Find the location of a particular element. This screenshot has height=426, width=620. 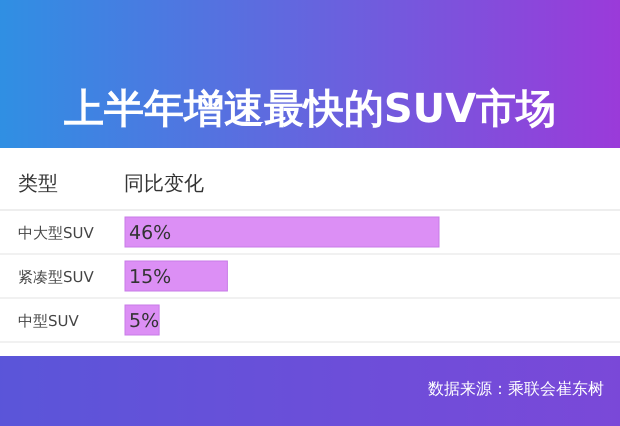

chart-title: 上半年增速最快的SUV市场 is located at coordinates (310, 109).